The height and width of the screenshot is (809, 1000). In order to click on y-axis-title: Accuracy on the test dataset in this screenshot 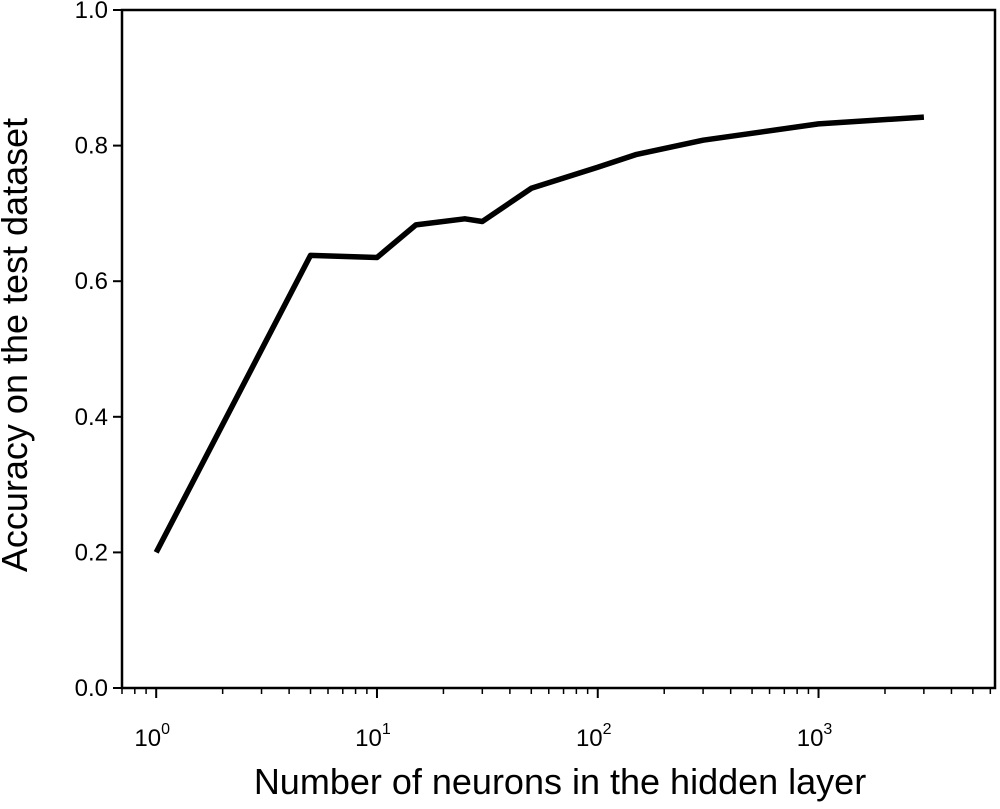, I will do `click(17, 345)`.